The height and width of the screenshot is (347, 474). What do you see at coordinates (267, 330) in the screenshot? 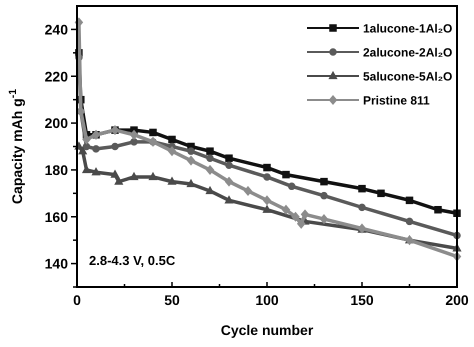
I see `x-axis-title: Cycle number` at bounding box center [267, 330].